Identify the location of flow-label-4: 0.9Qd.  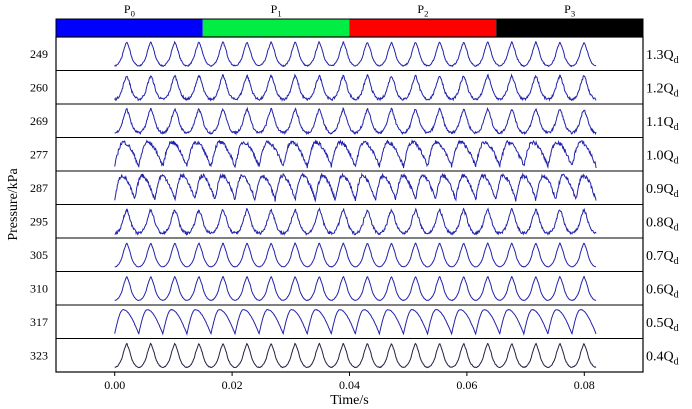
(662, 191).